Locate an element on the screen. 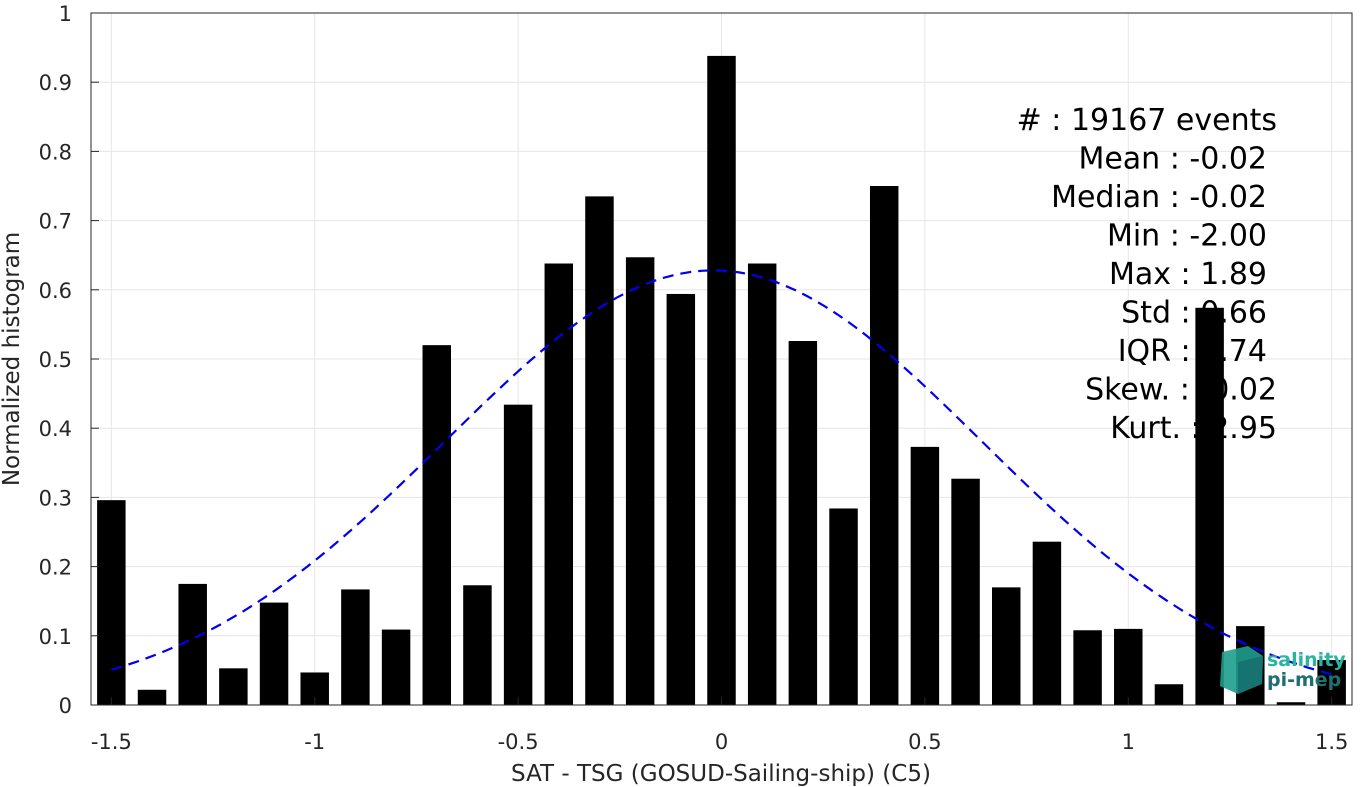 Image resolution: width=1367 pixels, height=787 pixels. stat-min: Min : -2.00 is located at coordinates (1187, 236).